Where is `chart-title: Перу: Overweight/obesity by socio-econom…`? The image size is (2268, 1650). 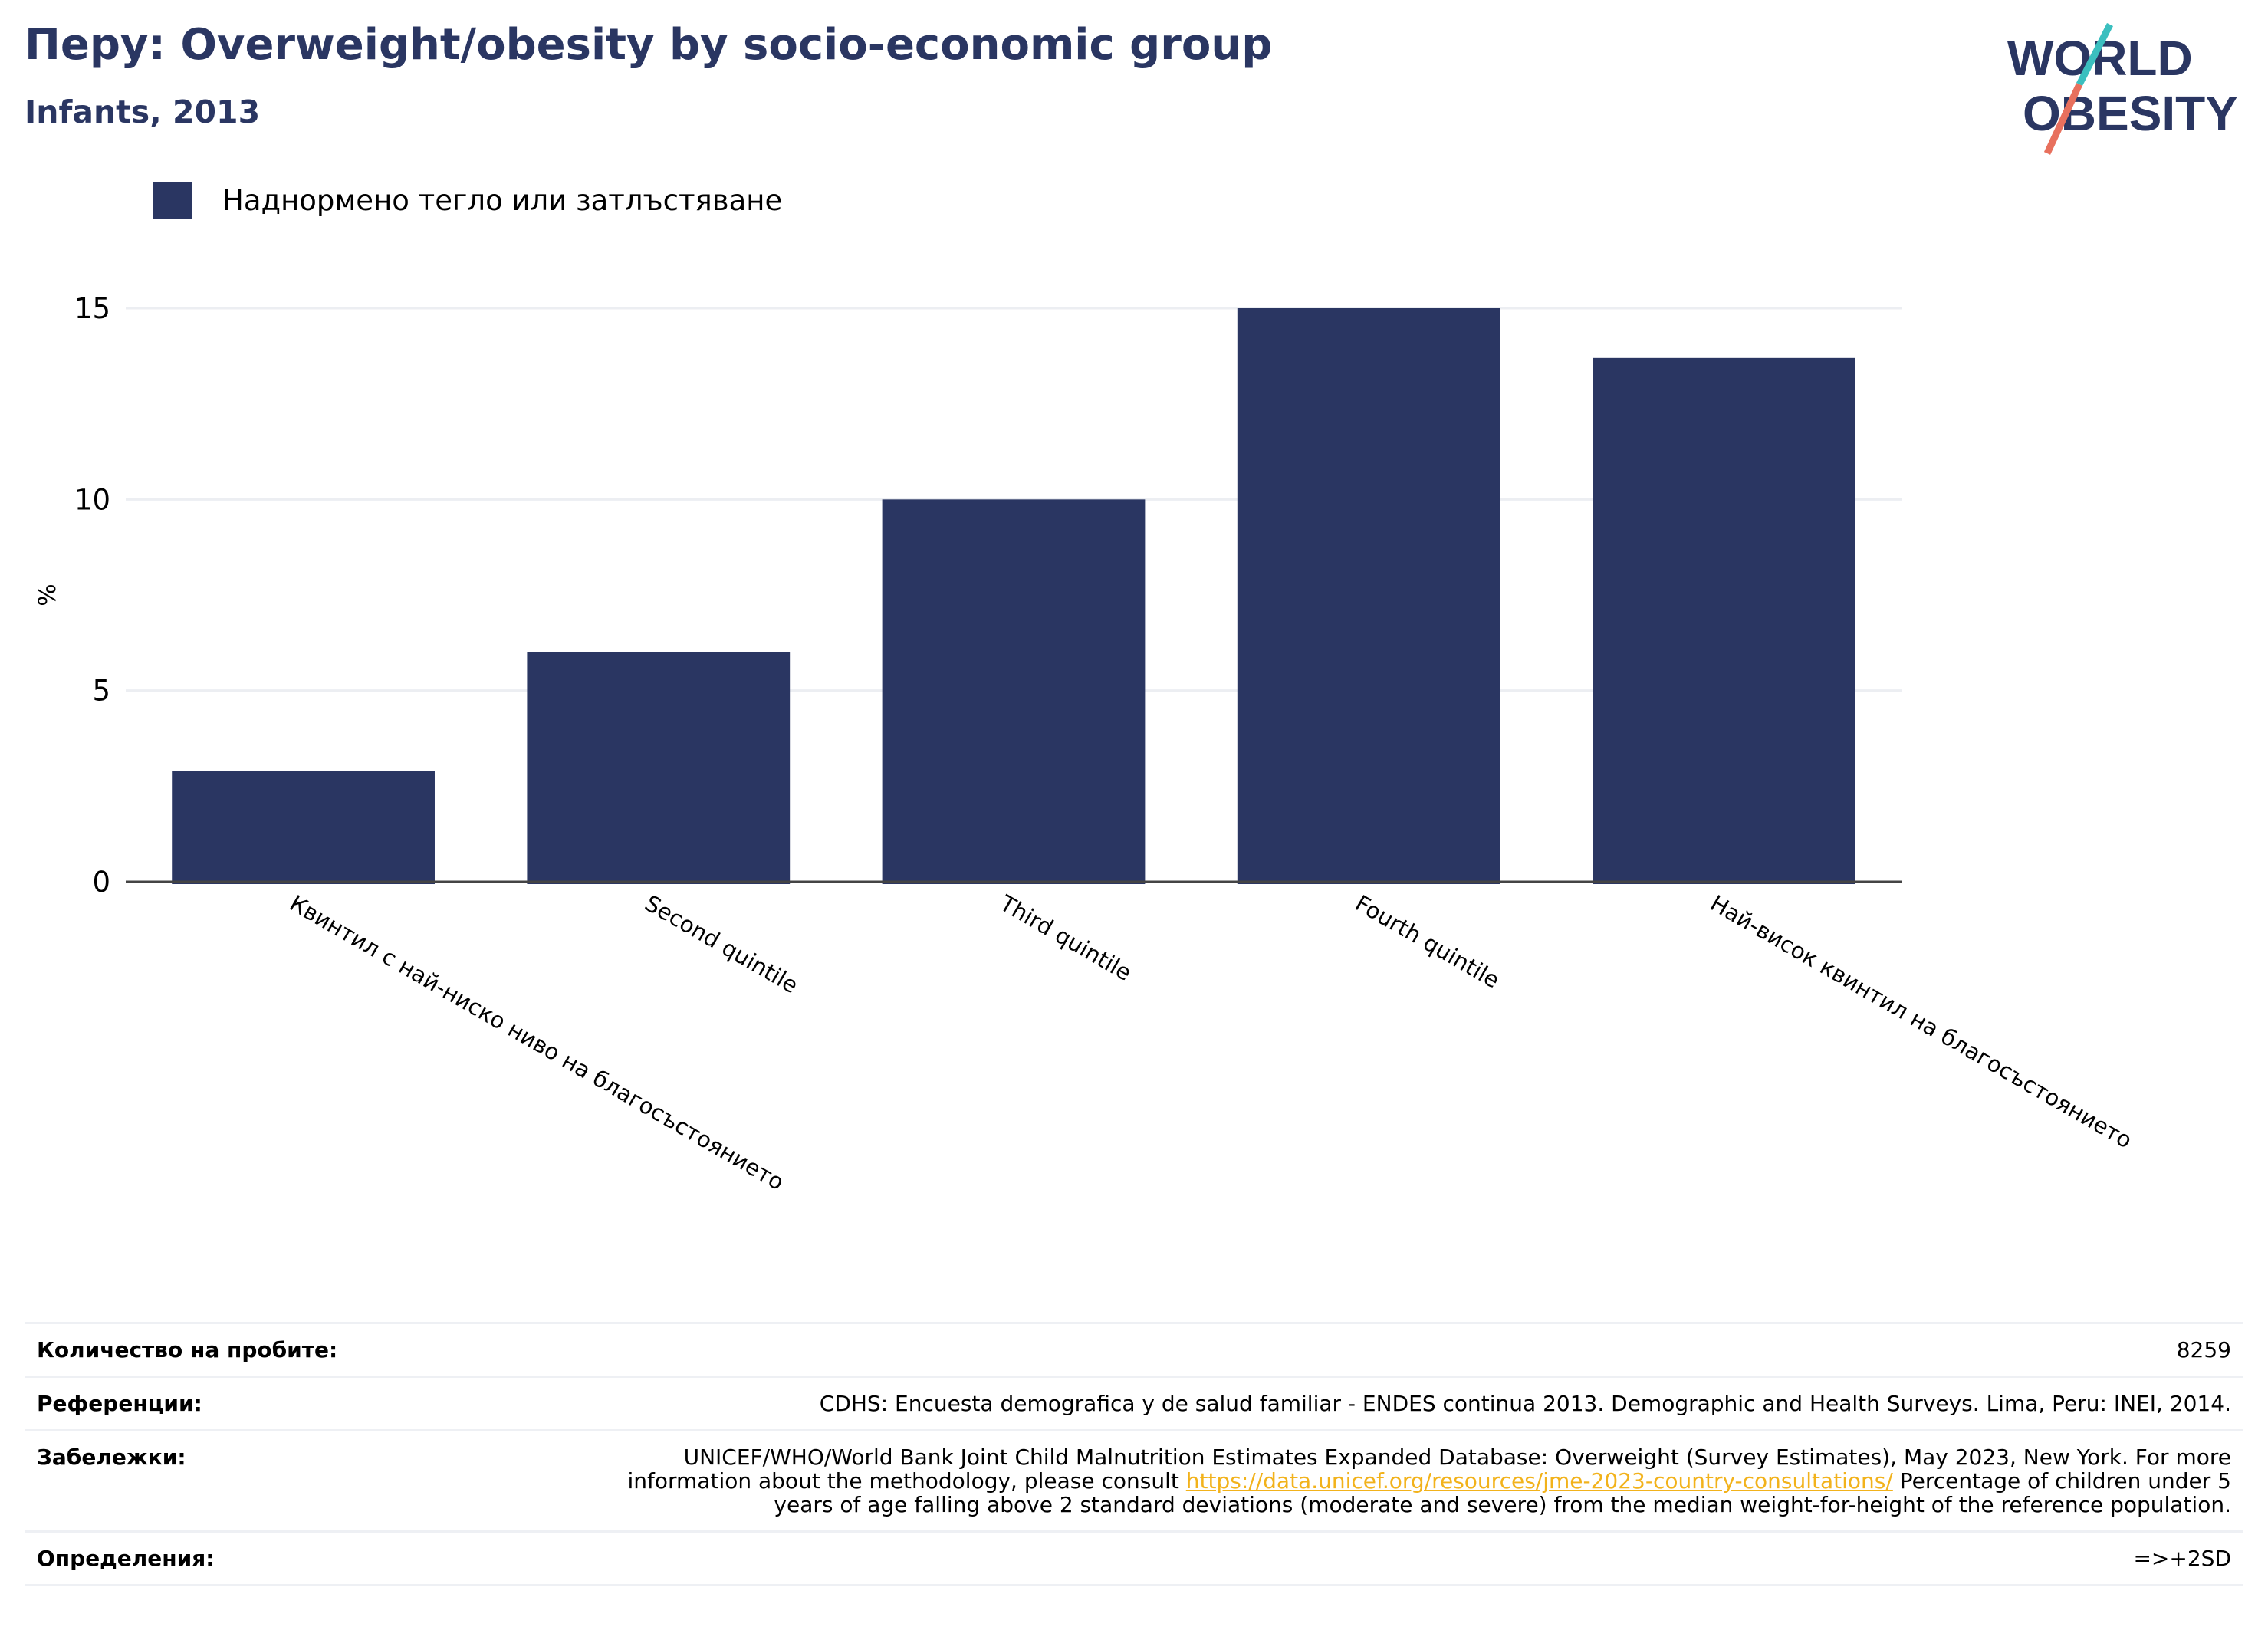
chart-title: Перу: Overweight/obesity by socio-econom… is located at coordinates (649, 45).